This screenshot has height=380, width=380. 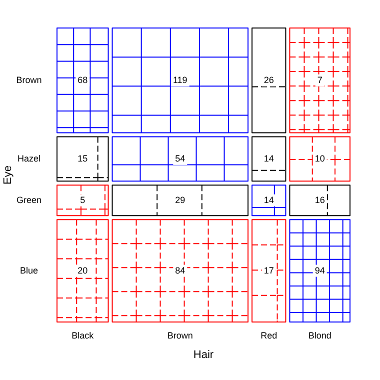 What do you see at coordinates (319, 158) in the screenshot?
I see `data-label: 10` at bounding box center [319, 158].